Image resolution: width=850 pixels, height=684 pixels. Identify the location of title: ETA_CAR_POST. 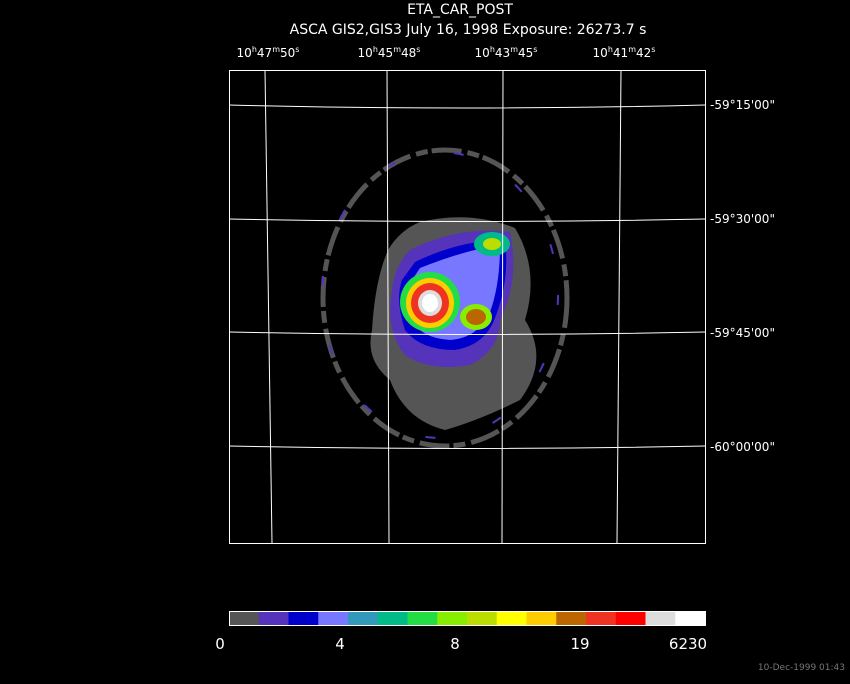
(460, 10).